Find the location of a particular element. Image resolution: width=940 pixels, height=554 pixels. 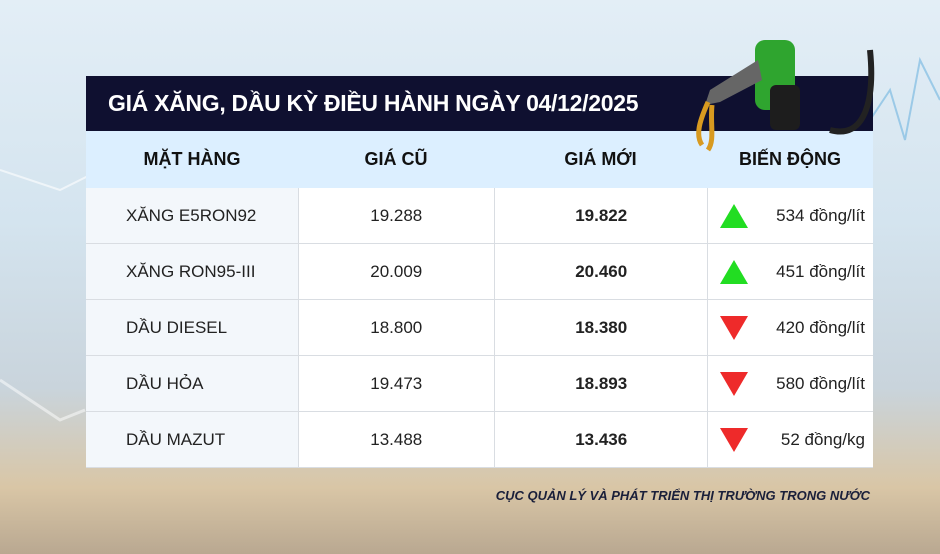

header-new-price: GIÁ MỚI is located at coordinates (600, 159).